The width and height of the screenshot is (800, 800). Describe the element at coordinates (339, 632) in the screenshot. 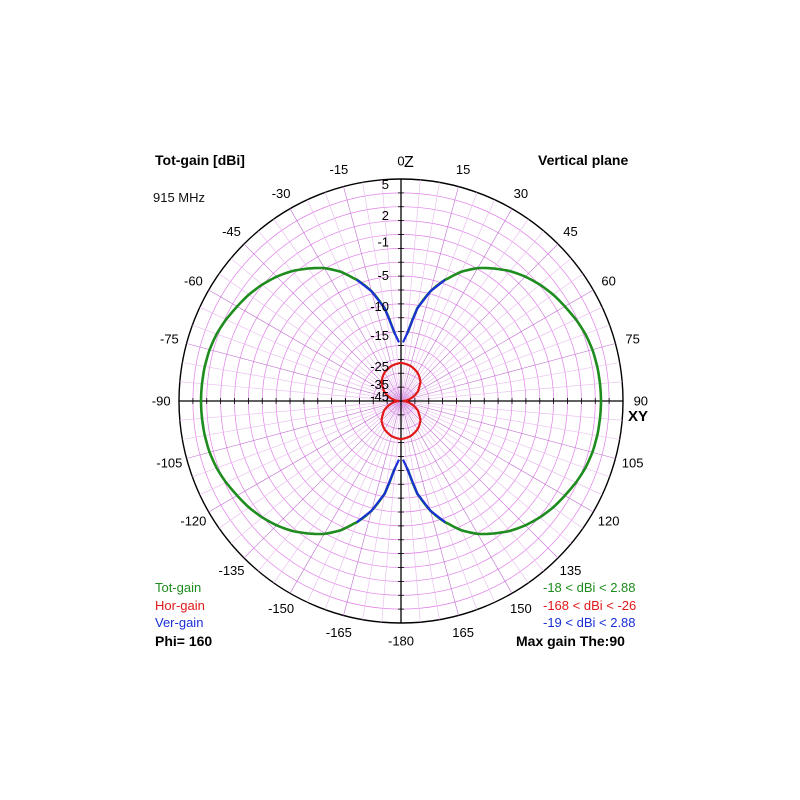

I see `angle-tick-label: -165` at that location.